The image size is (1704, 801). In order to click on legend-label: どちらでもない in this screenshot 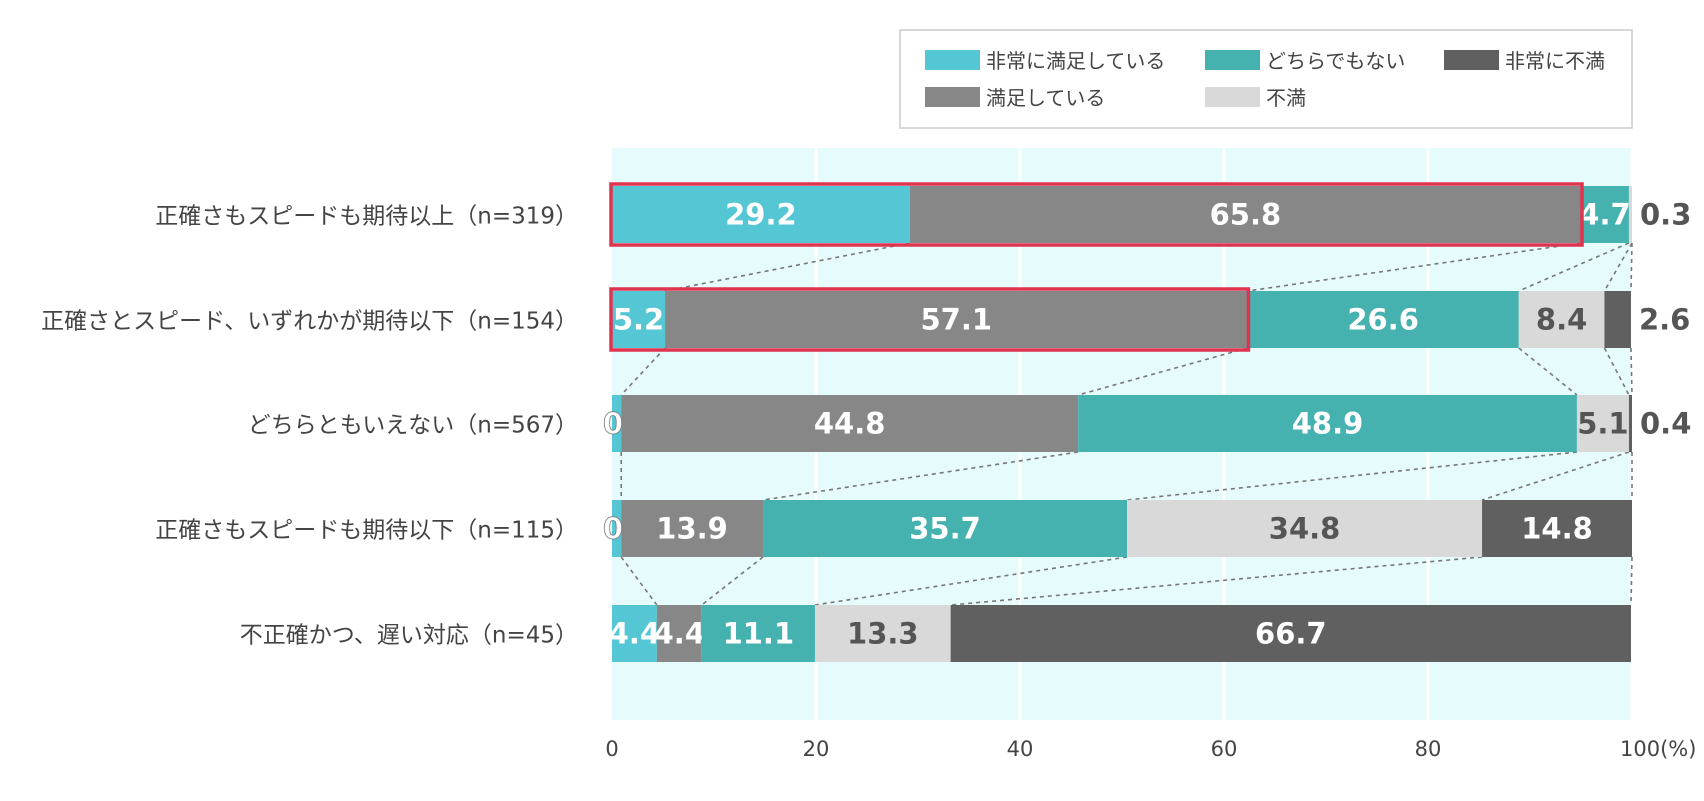, I will do `click(1335, 61)`.